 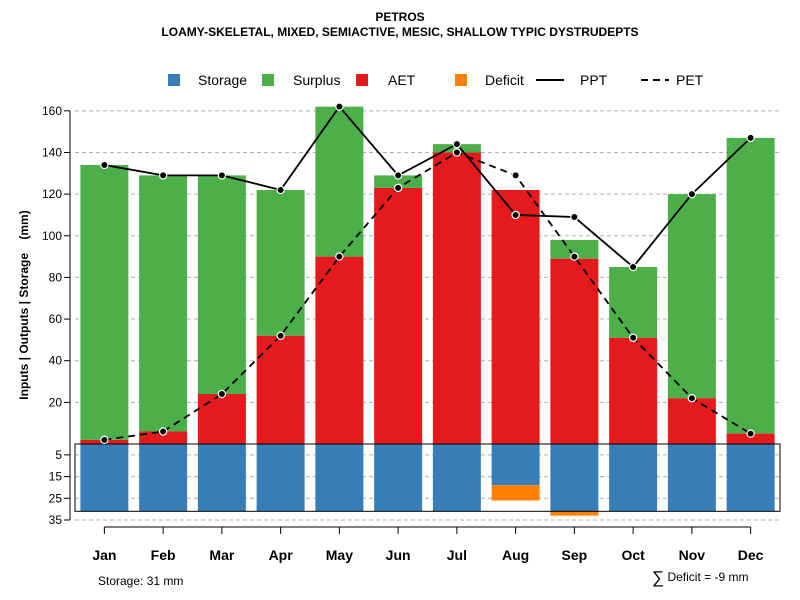 What do you see at coordinates (52, 236) in the screenshot?
I see `y-tick-label: 100` at bounding box center [52, 236].